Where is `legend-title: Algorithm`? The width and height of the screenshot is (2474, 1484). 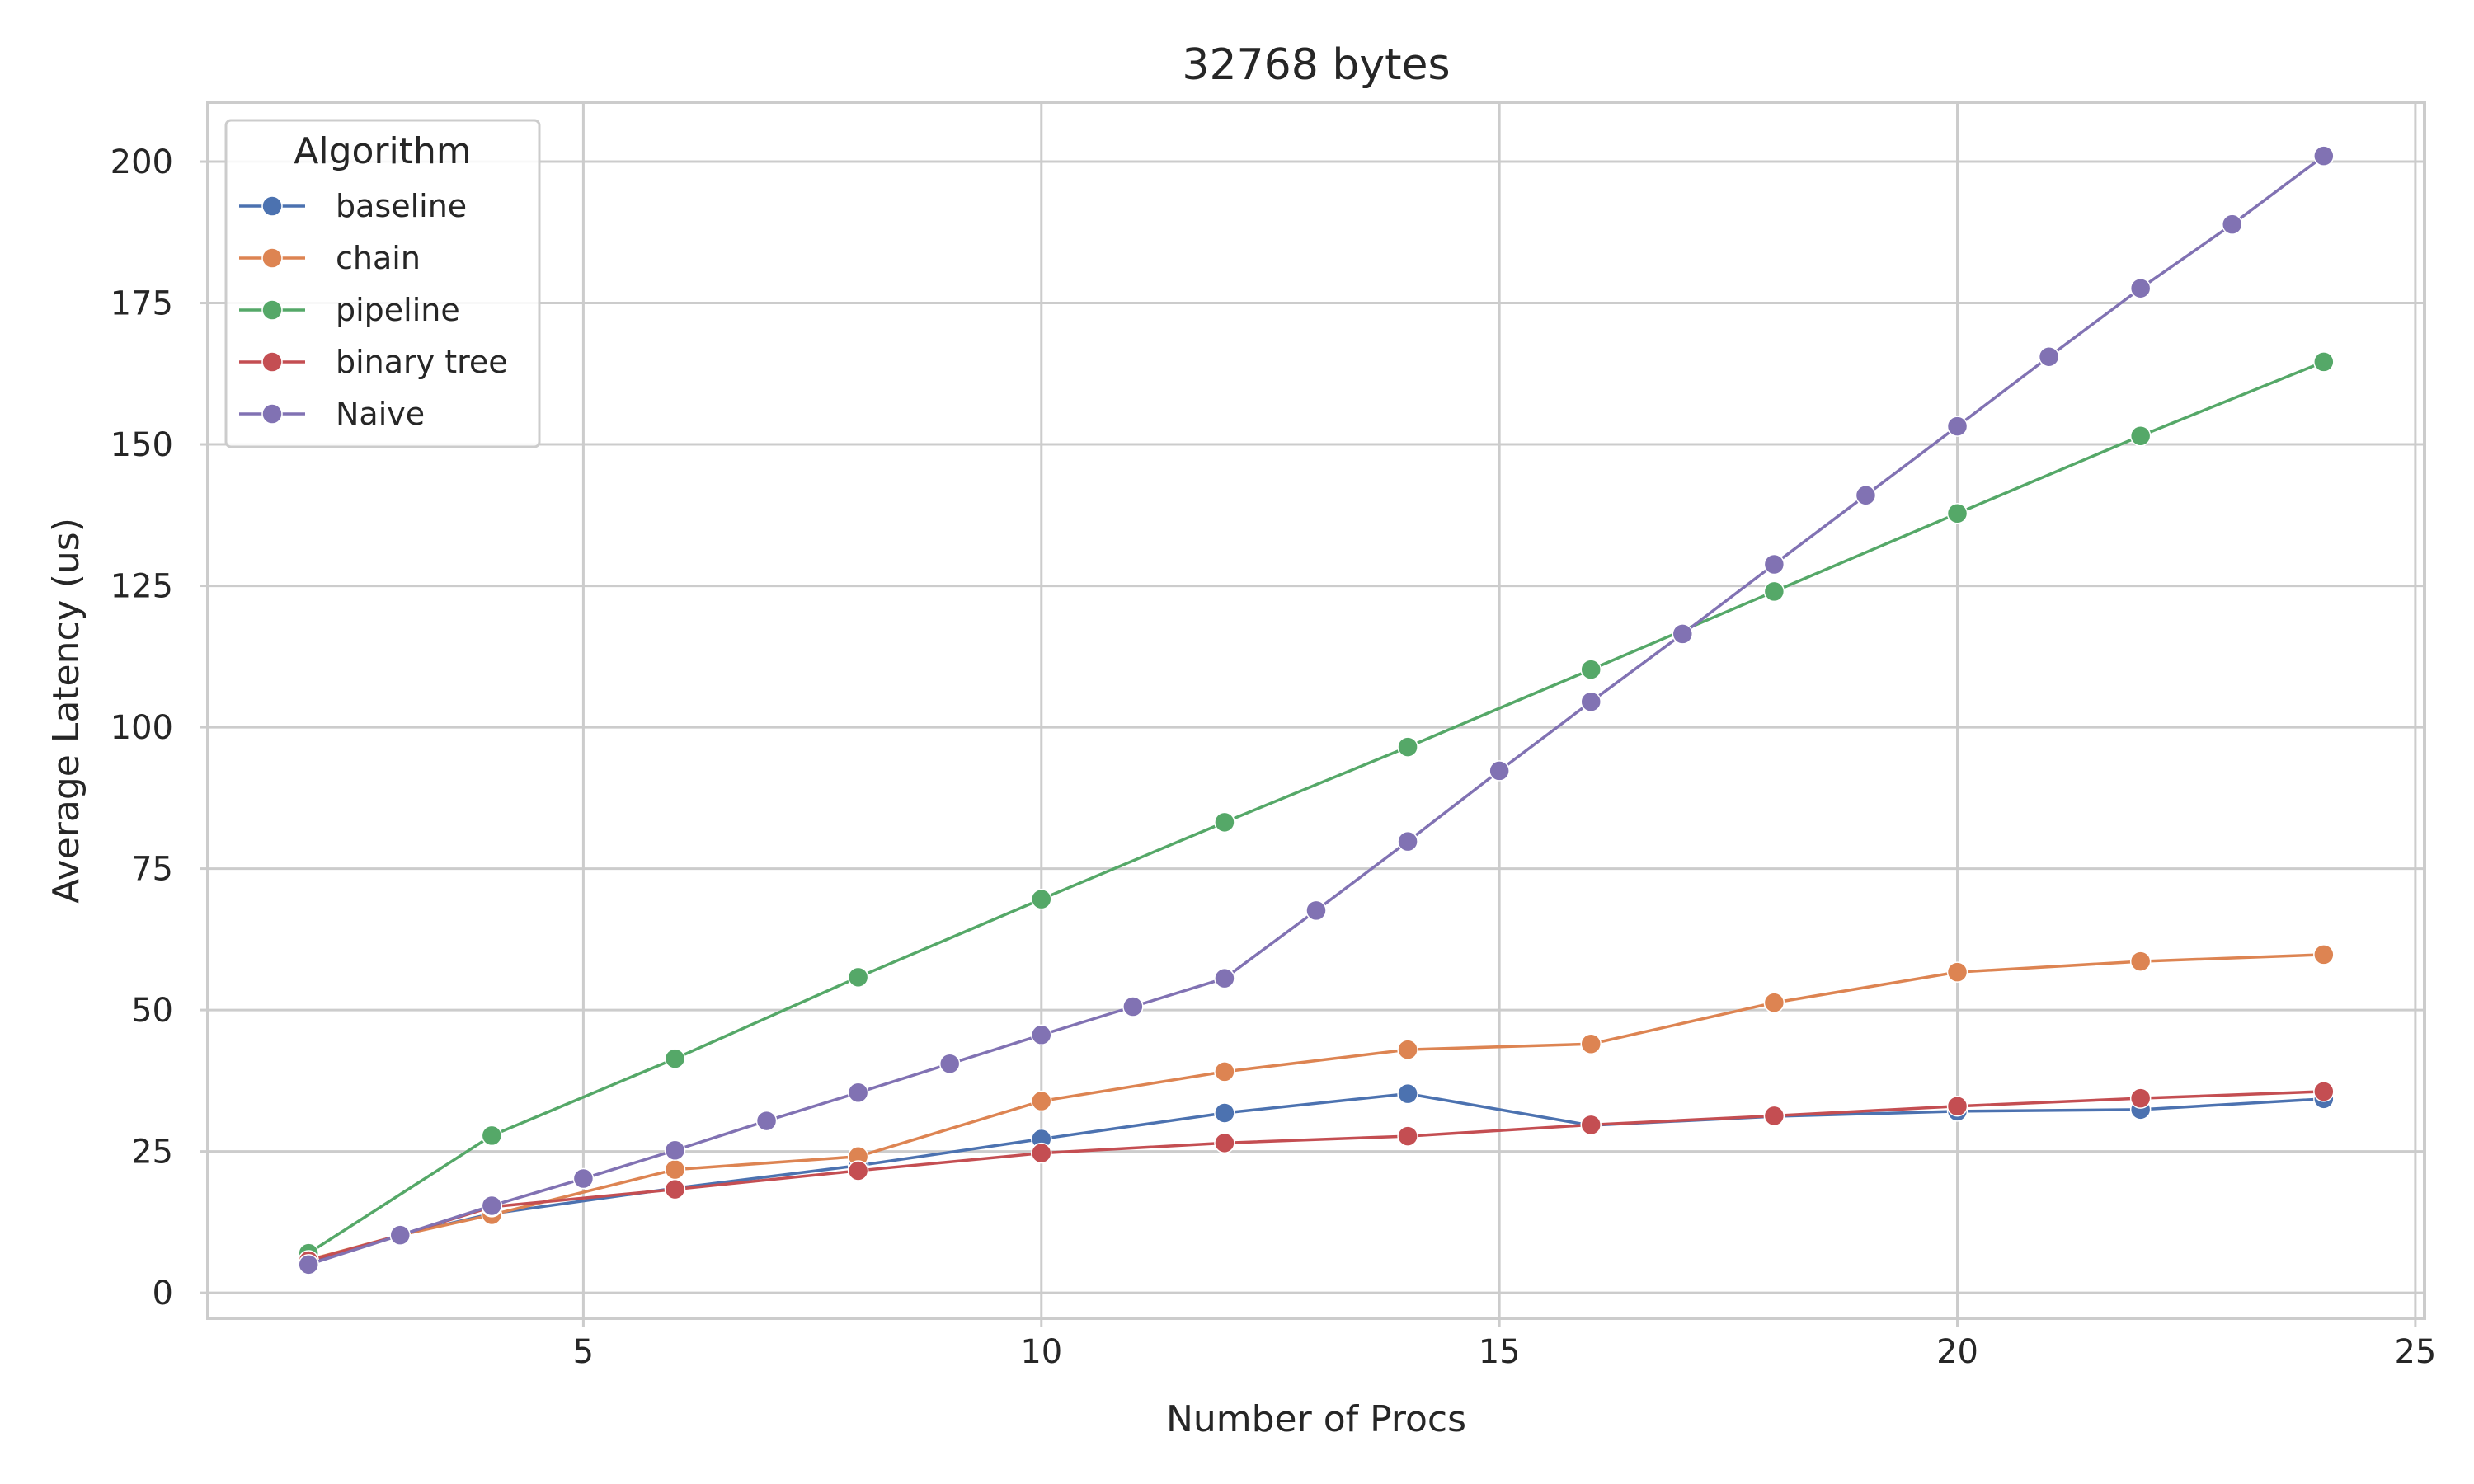
legend-title: Algorithm is located at coordinates (383, 151).